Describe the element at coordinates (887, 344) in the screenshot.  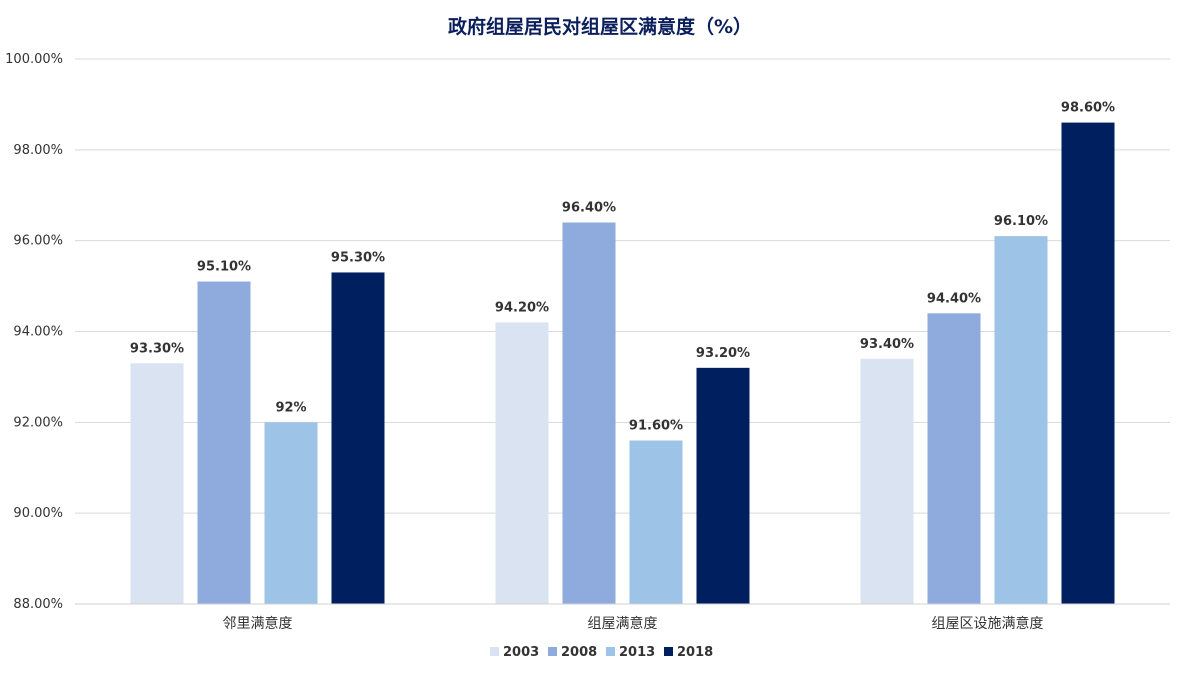
I see `data-label: 93.40%` at that location.